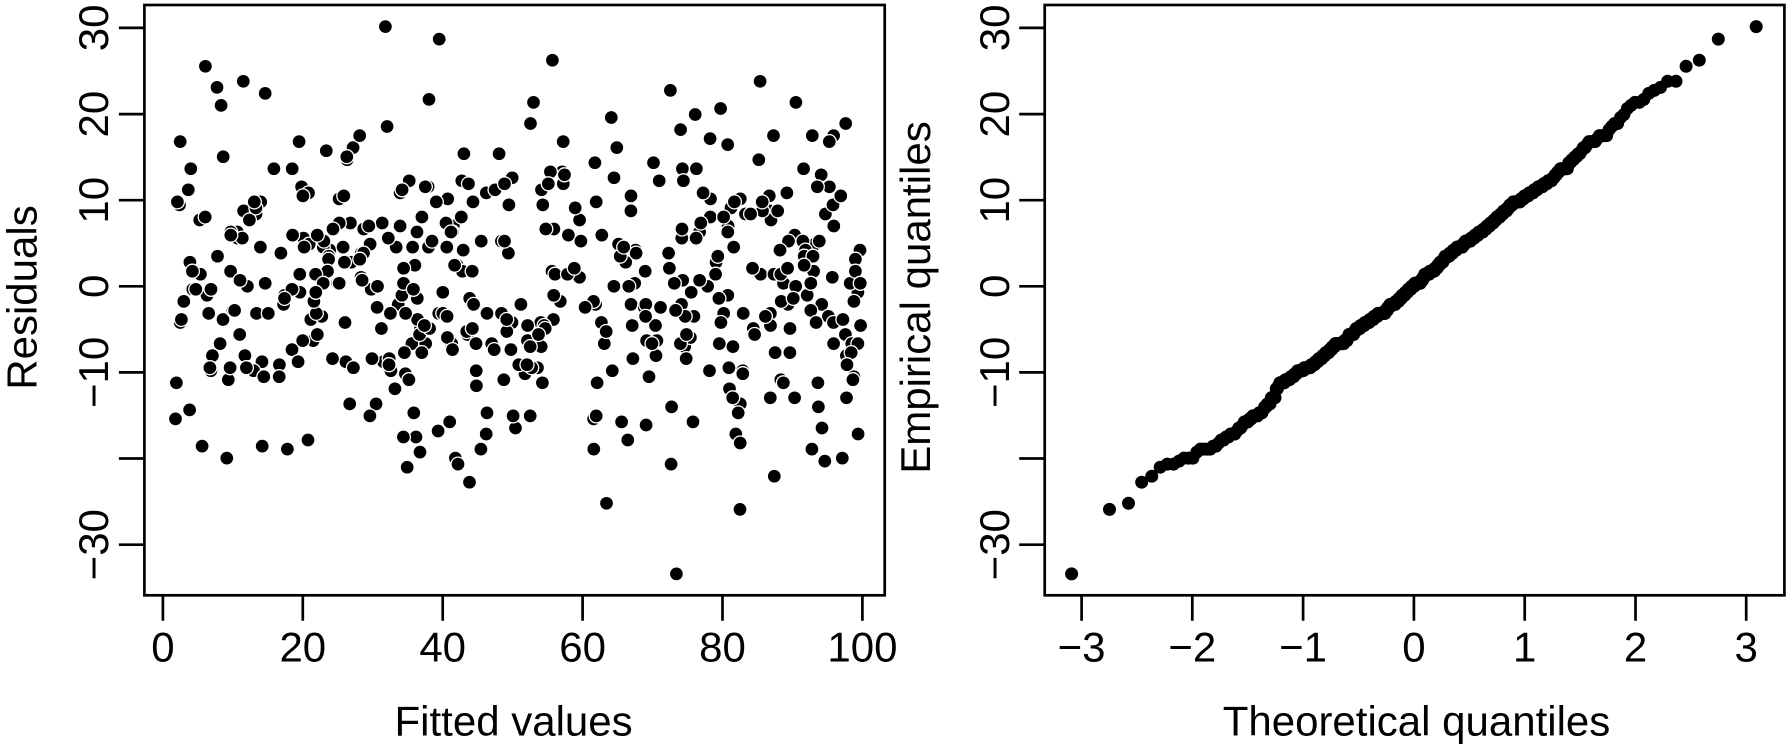  I want to click on svg-text: 60, so click(582, 647).